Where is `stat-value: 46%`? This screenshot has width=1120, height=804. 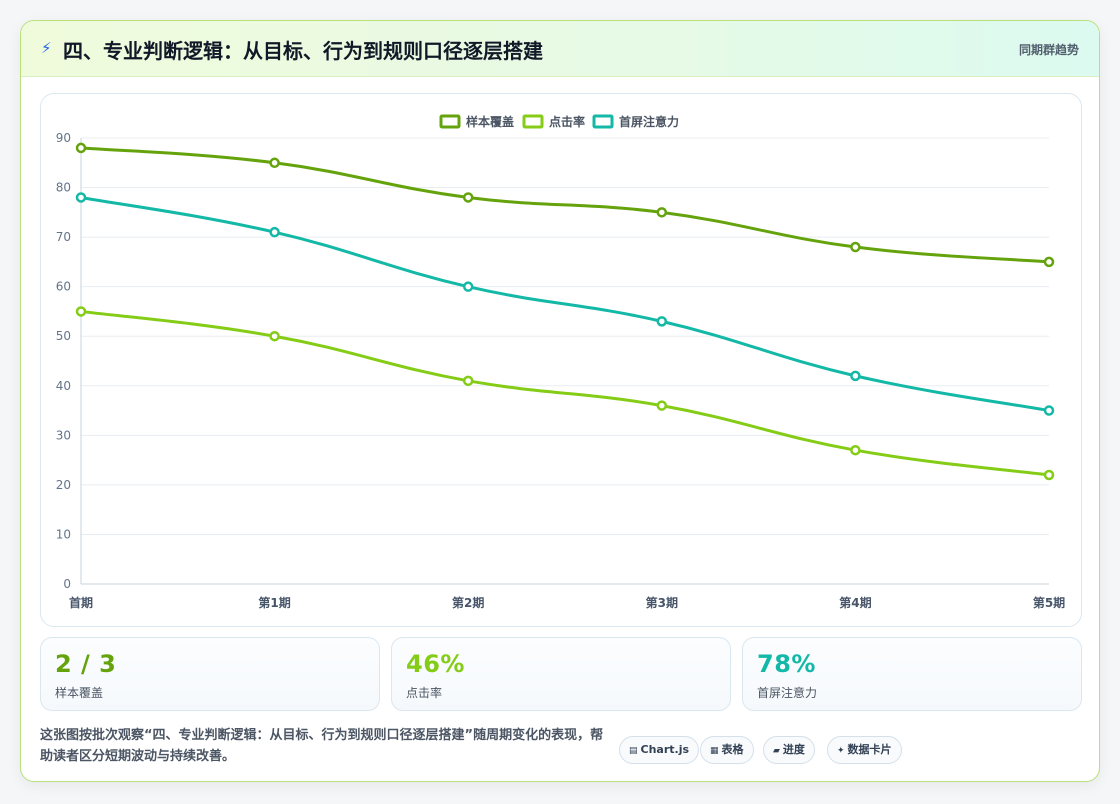
stat-value: 46% is located at coordinates (435, 664).